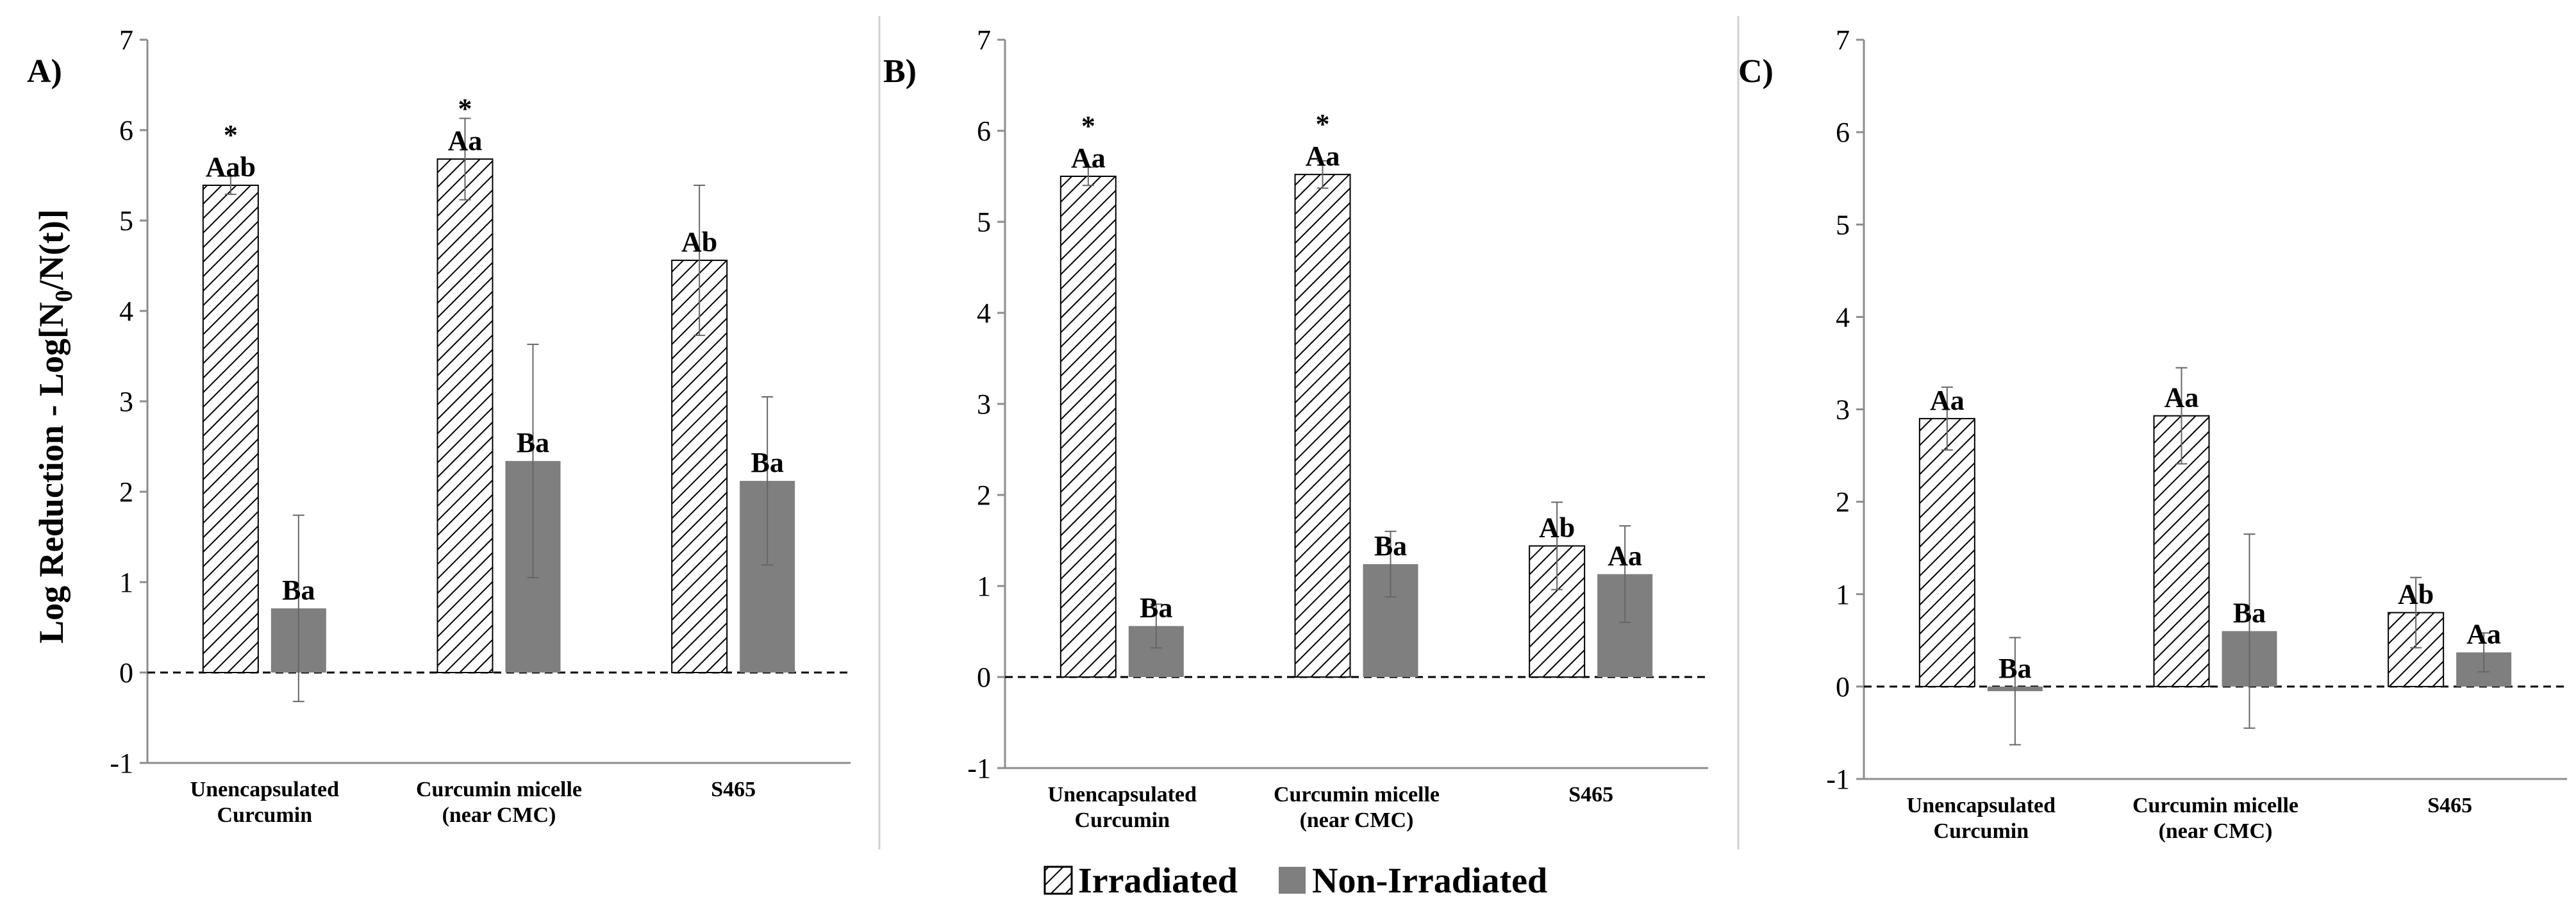  What do you see at coordinates (231, 167) in the screenshot?
I see `significance-label: Aab` at bounding box center [231, 167].